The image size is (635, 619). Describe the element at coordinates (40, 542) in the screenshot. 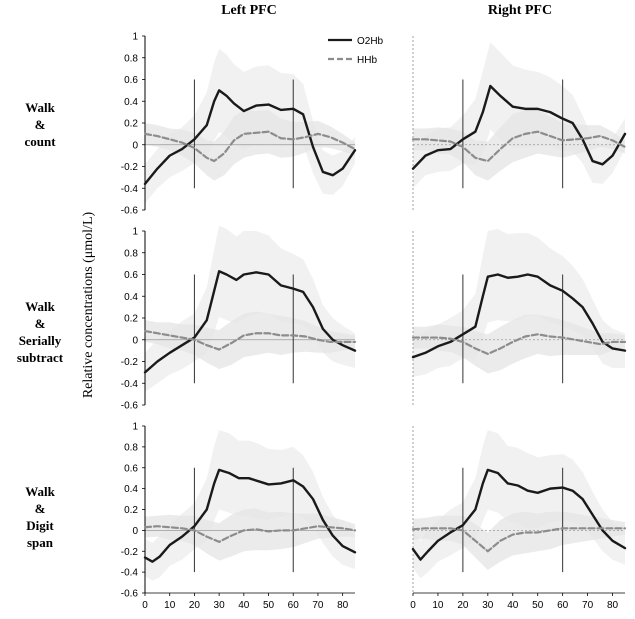

I see `row-label-line: span` at that location.